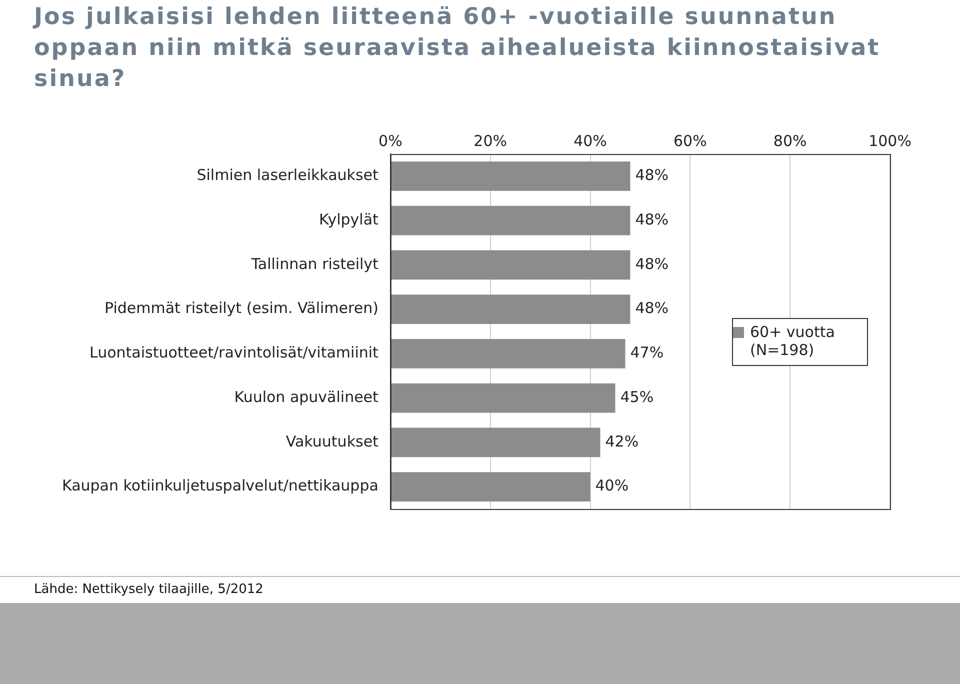  I want to click on y-tick-label: Vakuutukset, so click(332, 441).